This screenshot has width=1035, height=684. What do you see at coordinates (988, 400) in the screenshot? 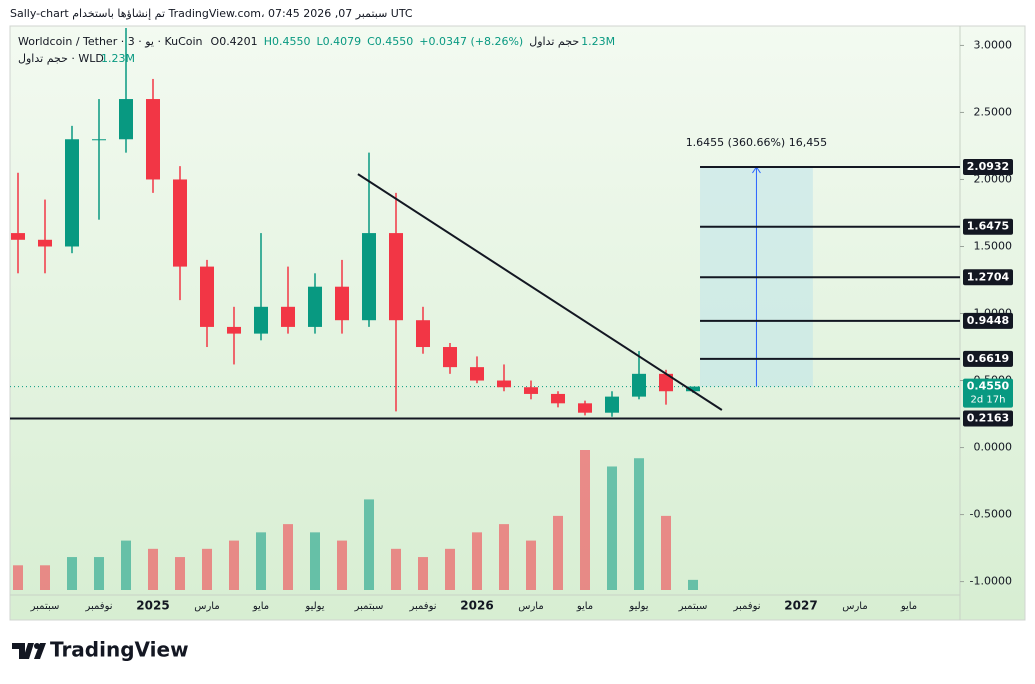
I see `countdown: 2d 17h` at bounding box center [988, 400].